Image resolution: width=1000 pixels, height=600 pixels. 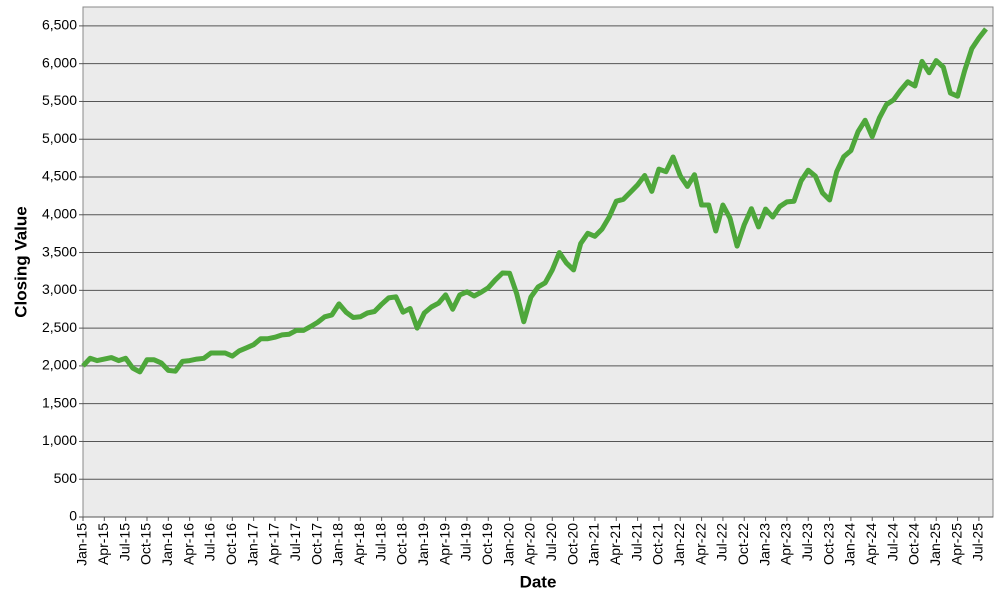 What do you see at coordinates (59, 251) in the screenshot?
I see `y-tick-label: 3,500` at bounding box center [59, 251].